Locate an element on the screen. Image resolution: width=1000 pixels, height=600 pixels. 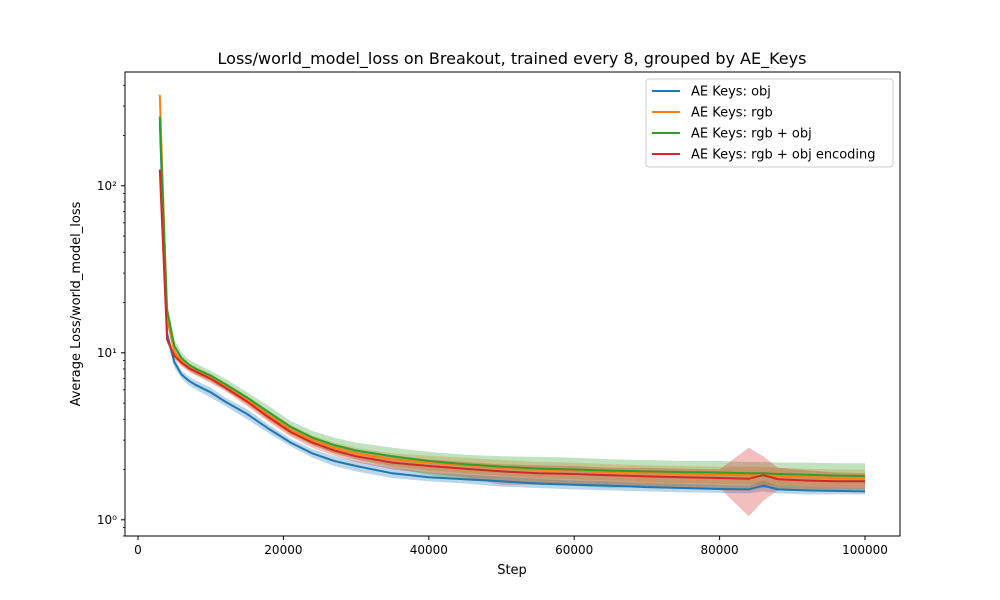
x-tick-label: 20000 is located at coordinates (283, 550).